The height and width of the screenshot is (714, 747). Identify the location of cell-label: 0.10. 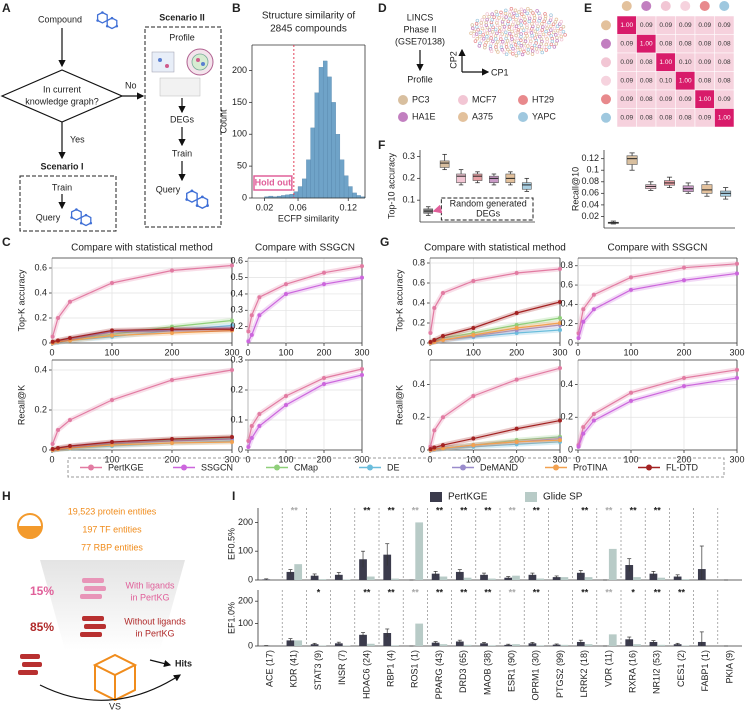
(685, 62).